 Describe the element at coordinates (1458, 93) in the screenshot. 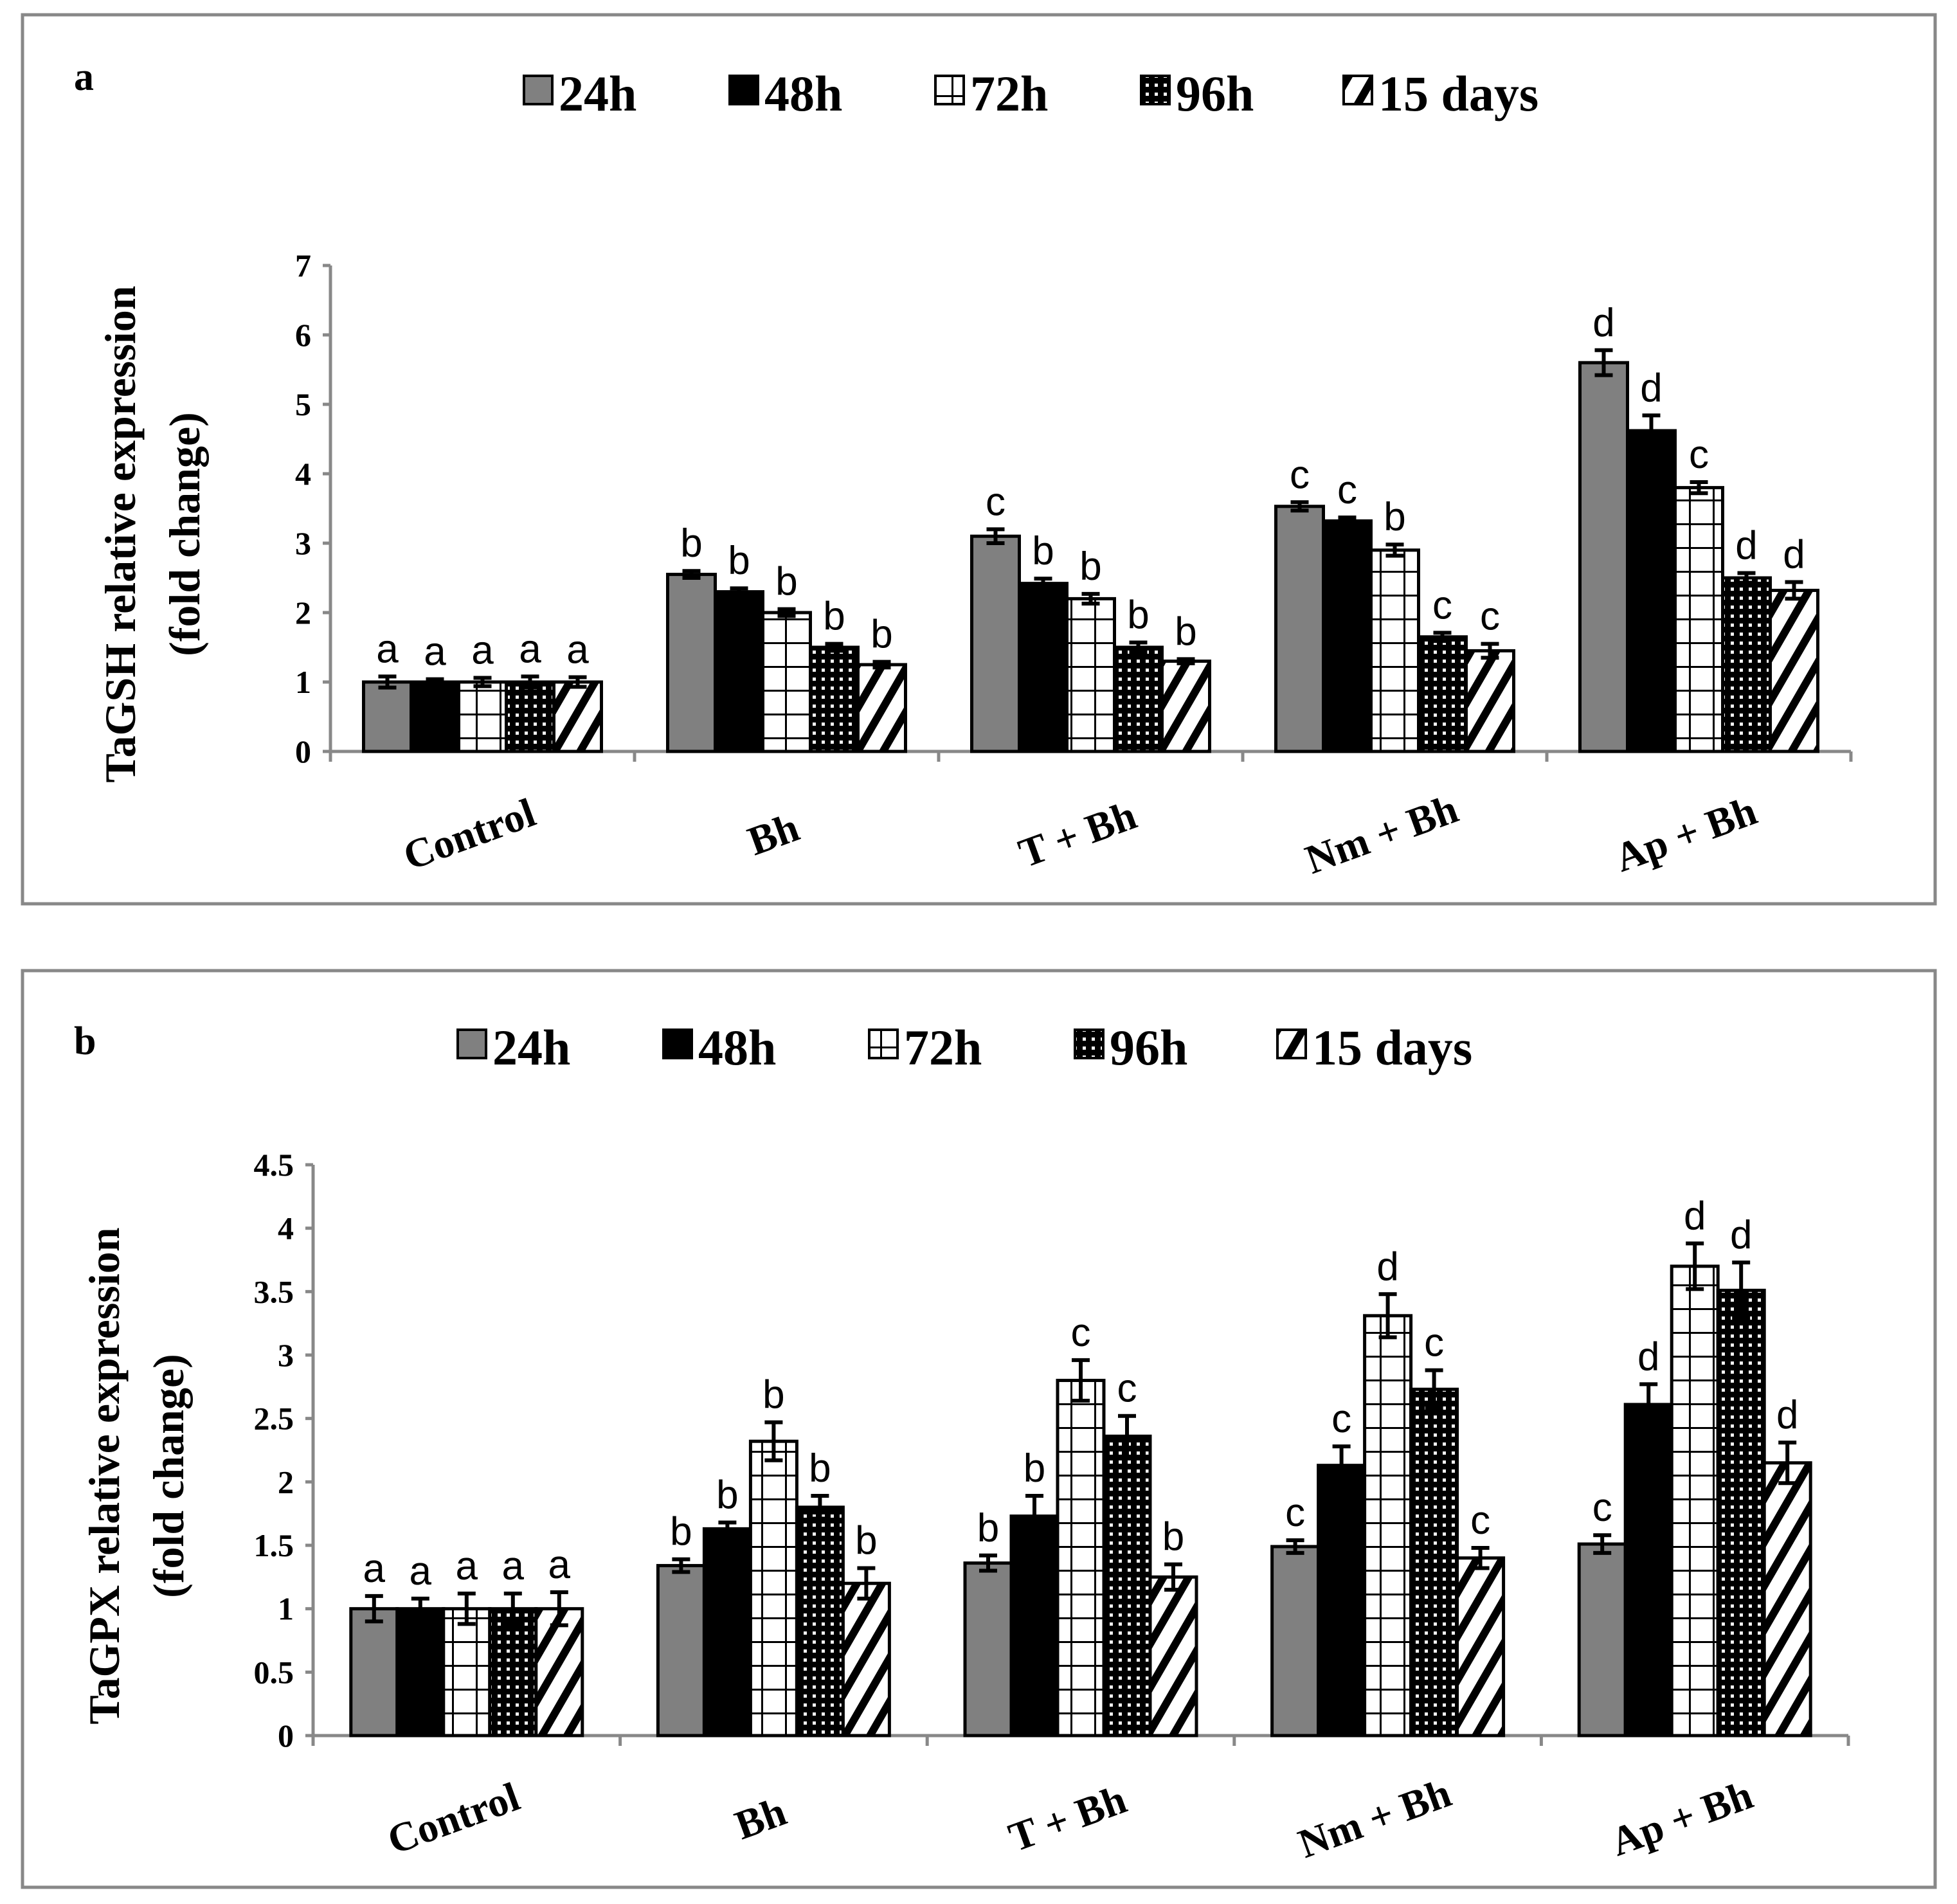

I see `legend-label: 15 days` at that location.